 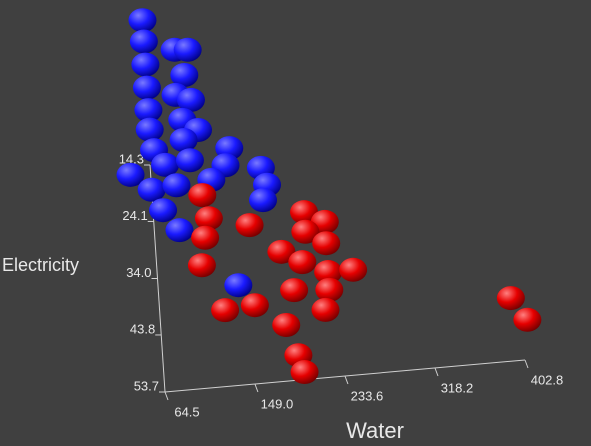 I want to click on x-axis-title: Water, so click(x=375, y=430).